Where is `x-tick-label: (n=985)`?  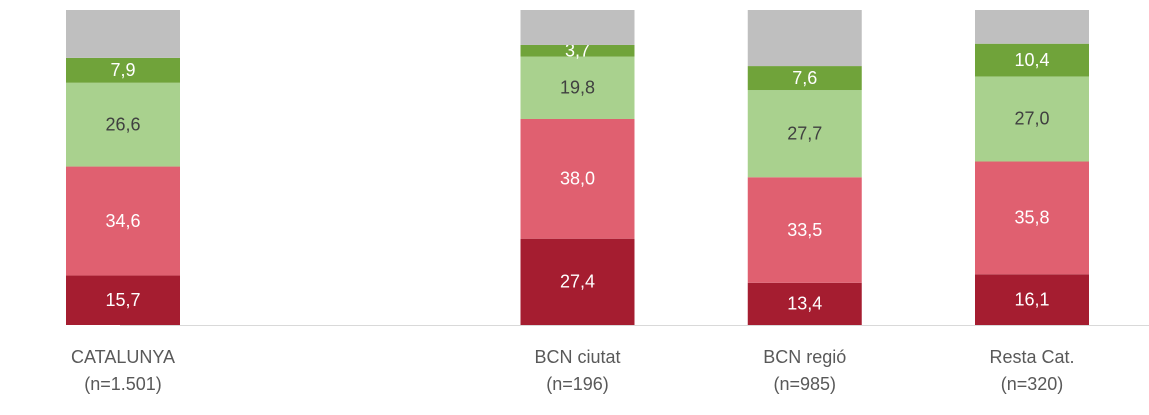 x-tick-label: (n=985) is located at coordinates (804, 384).